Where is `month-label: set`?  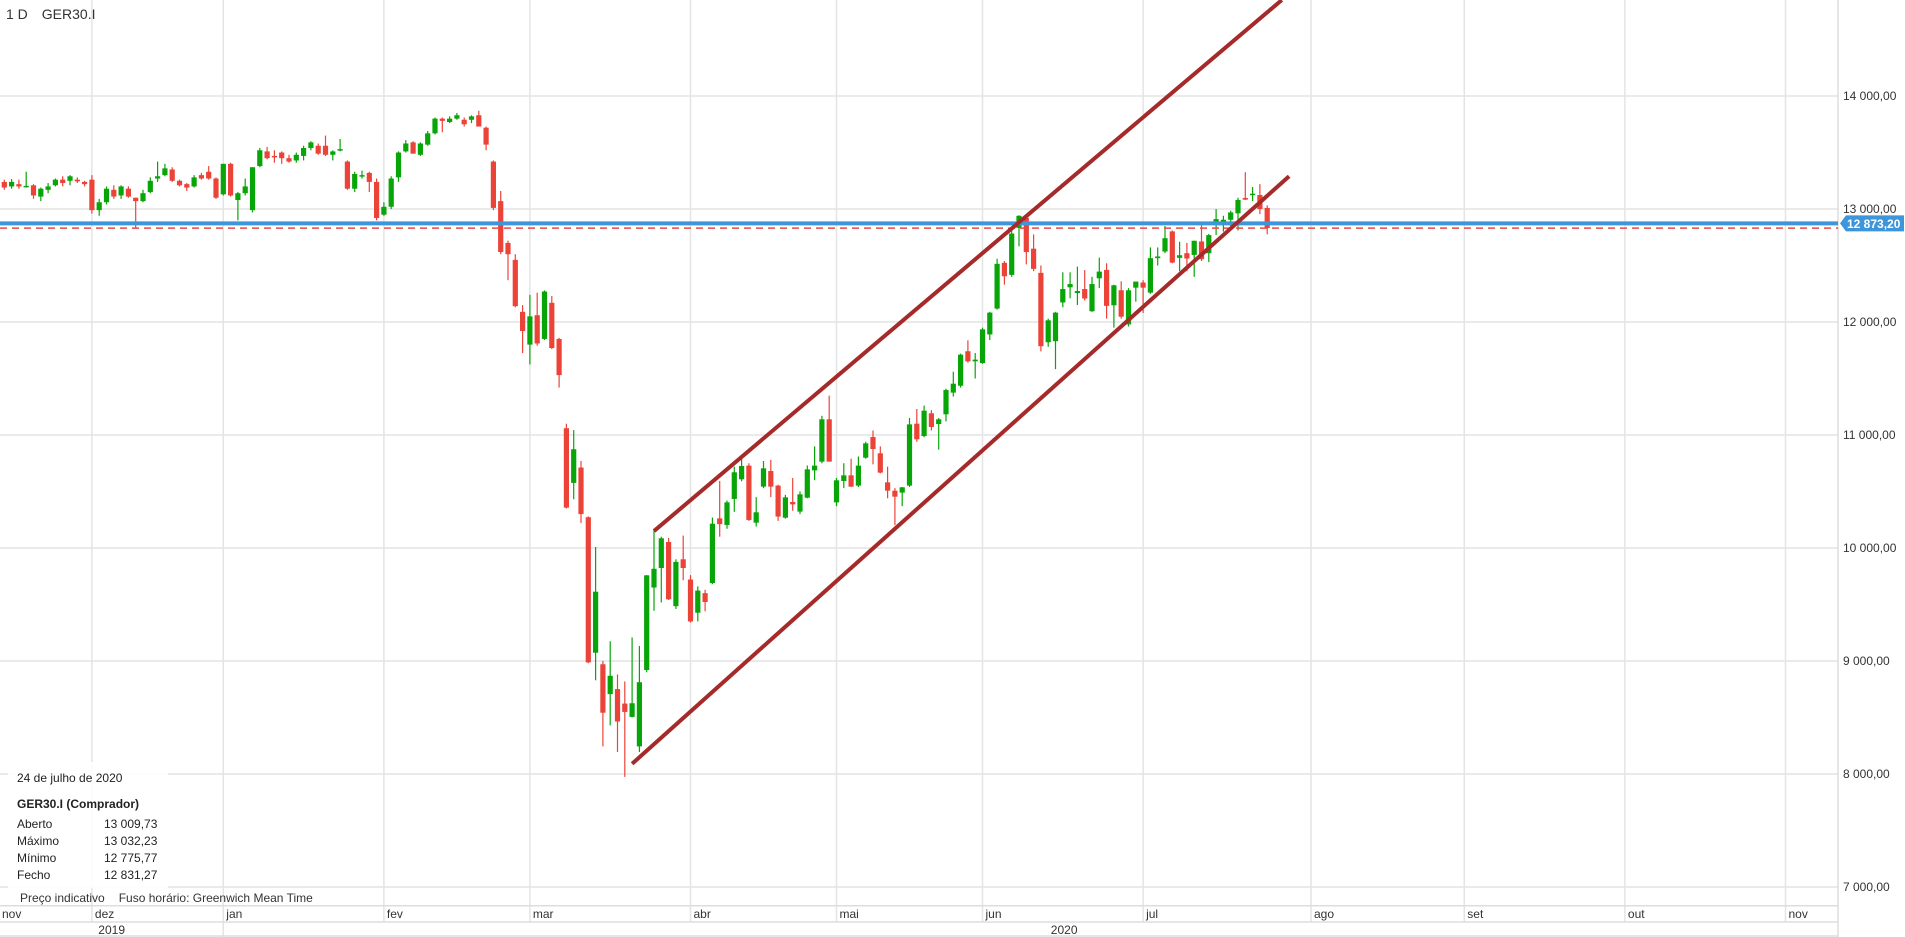 month-label: set is located at coordinates (1475, 914).